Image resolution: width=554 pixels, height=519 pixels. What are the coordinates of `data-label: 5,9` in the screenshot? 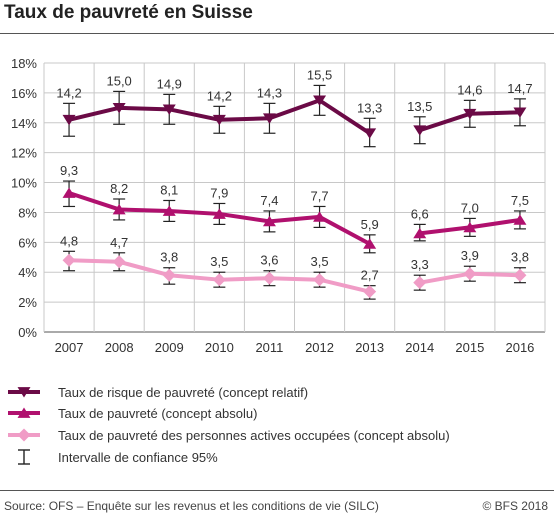 It's located at (370, 224).